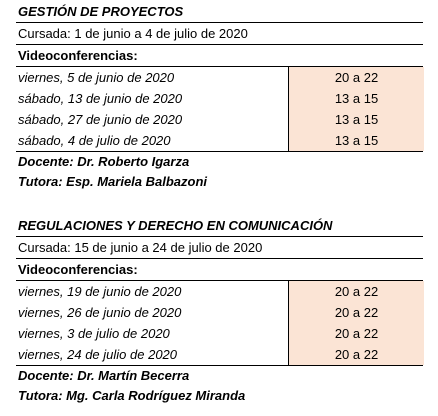 Image resolution: width=438 pixels, height=416 pixels. Describe the element at coordinates (104, 161) in the screenshot. I see `docente: Docente: Dr. Roberto Igarza` at that location.